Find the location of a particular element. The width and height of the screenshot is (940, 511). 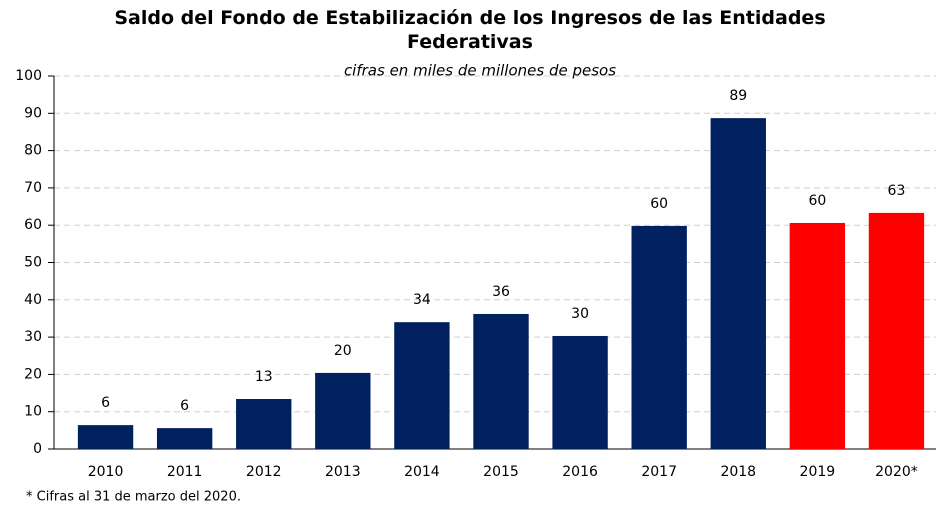

footnote: * Cifras al 31 de marzo del 2020. is located at coordinates (133, 497).